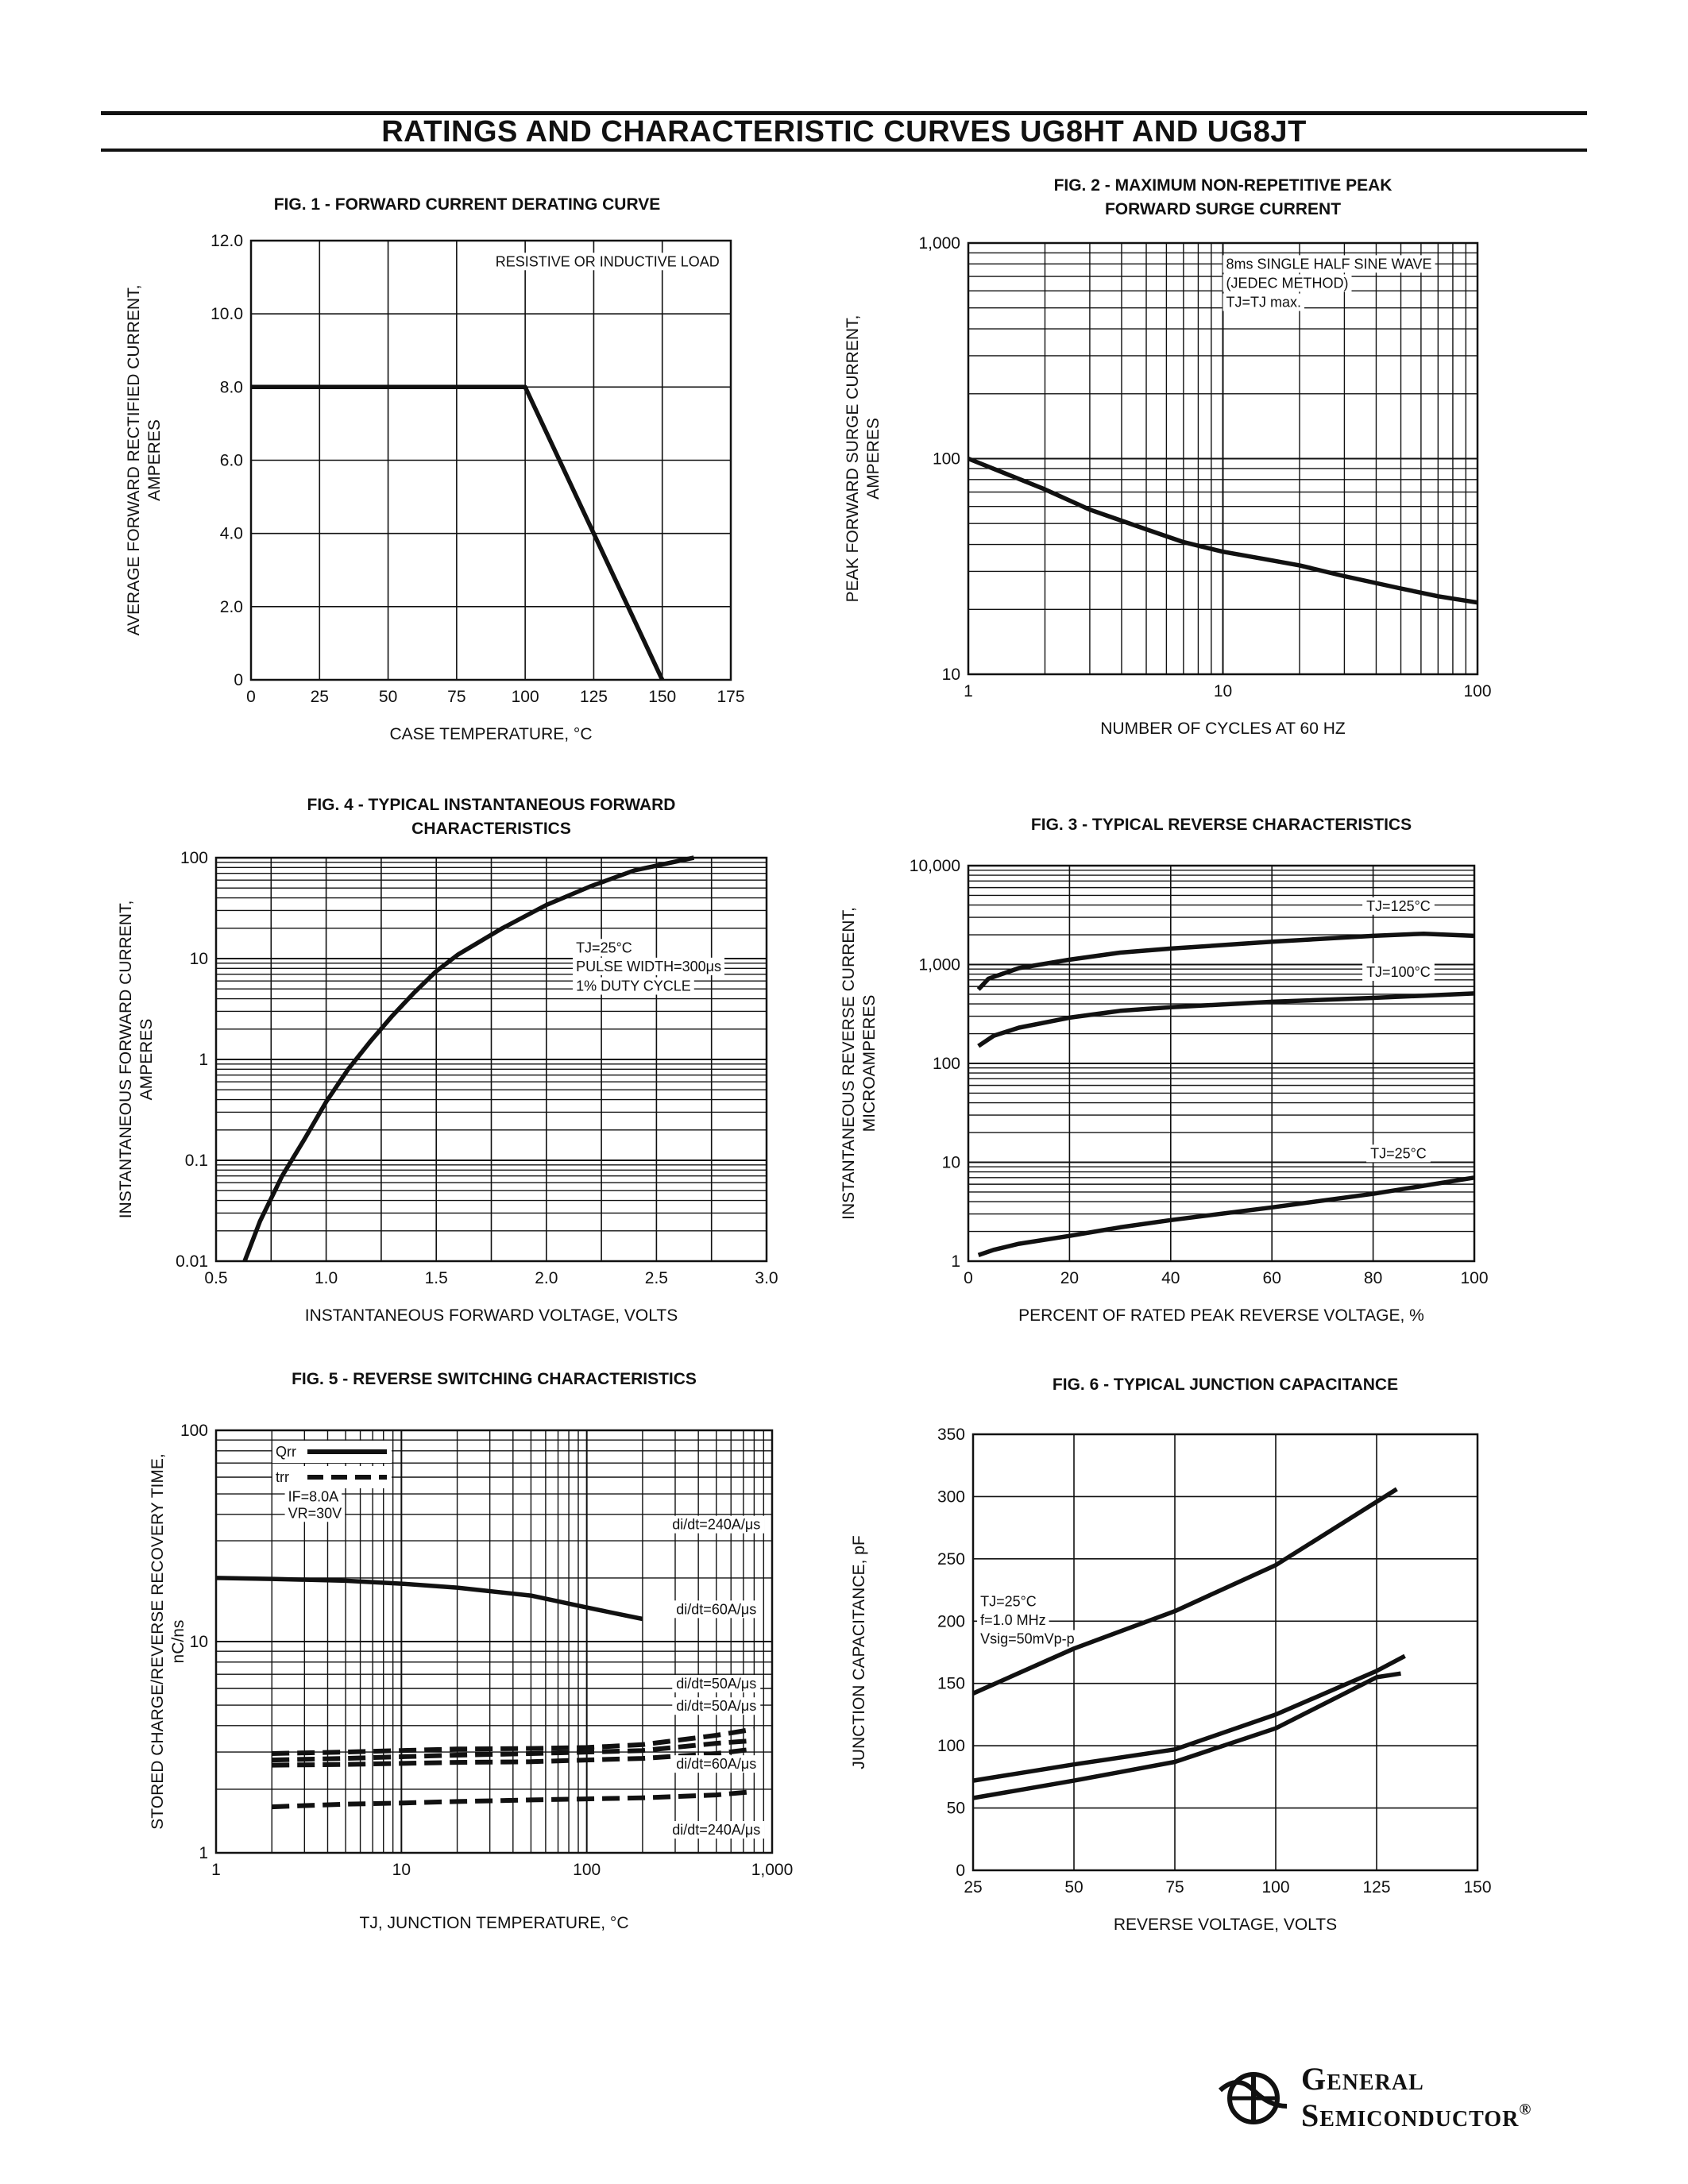 The image size is (1688, 2184). What do you see at coordinates (951, 1497) in the screenshot?
I see `fig6-ytick-label: 300` at bounding box center [951, 1497].